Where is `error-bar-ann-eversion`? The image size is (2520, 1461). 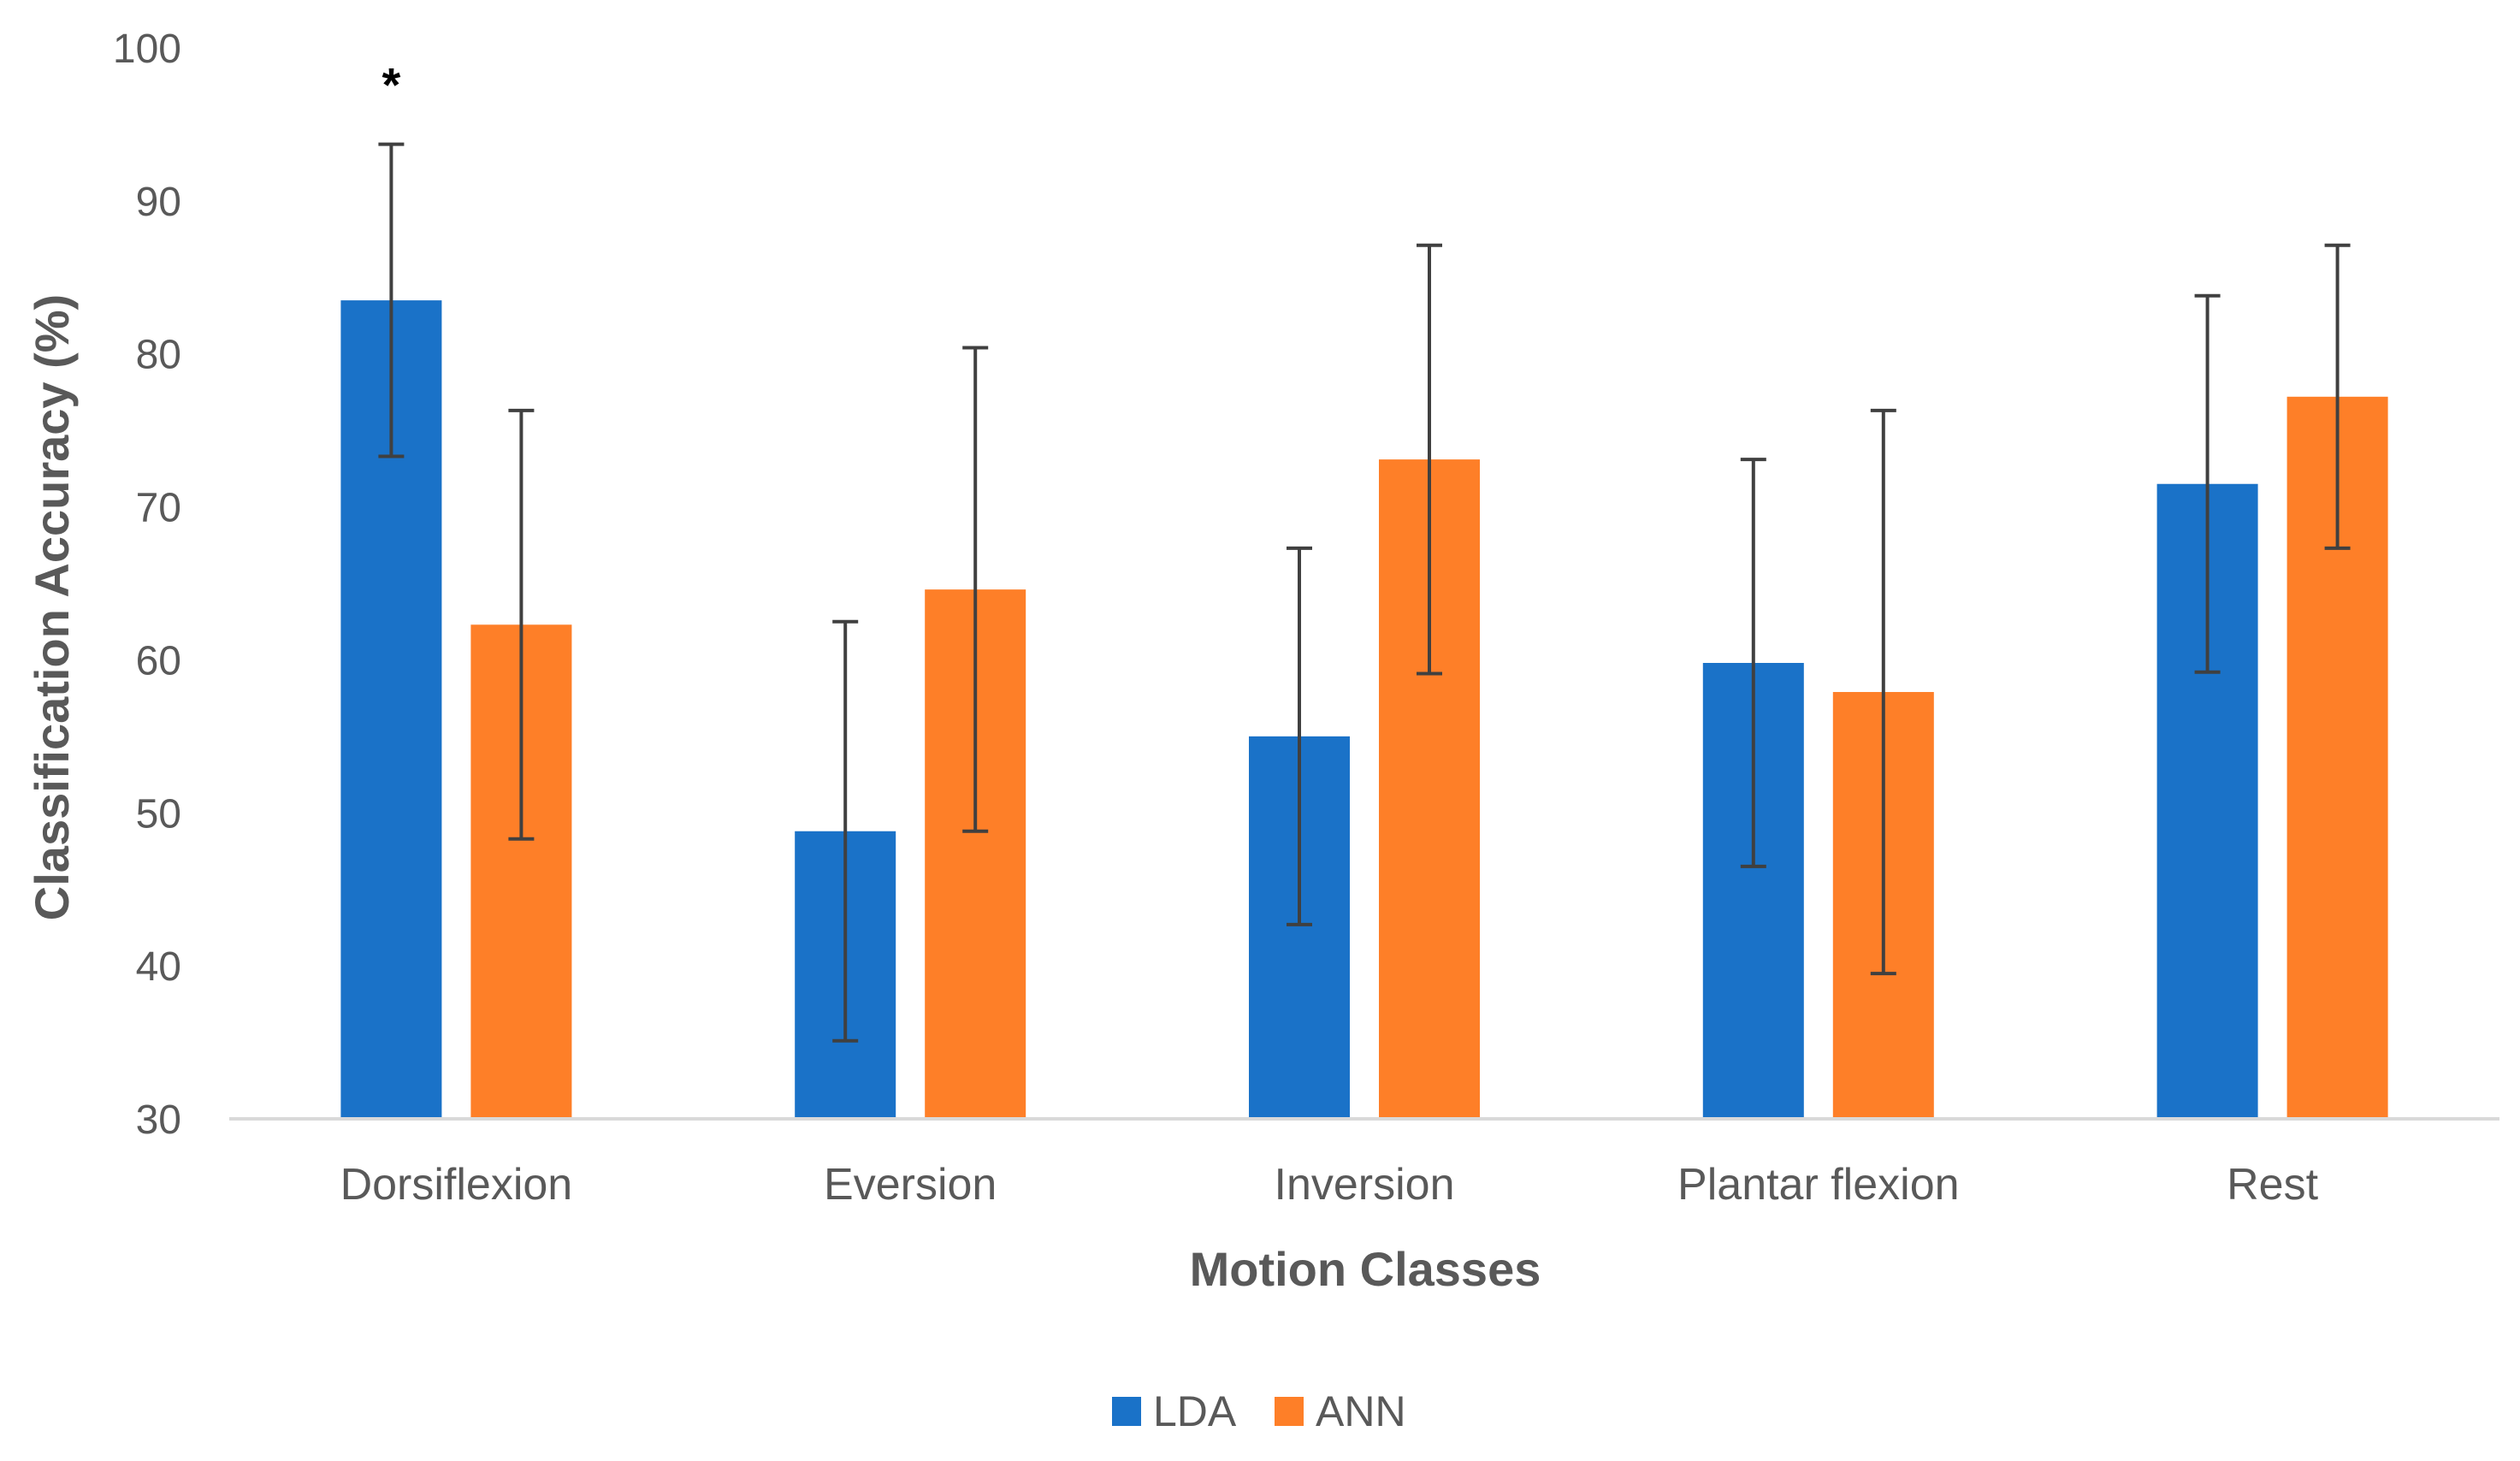
error-bar-ann-eversion is located at coordinates (975, 589).